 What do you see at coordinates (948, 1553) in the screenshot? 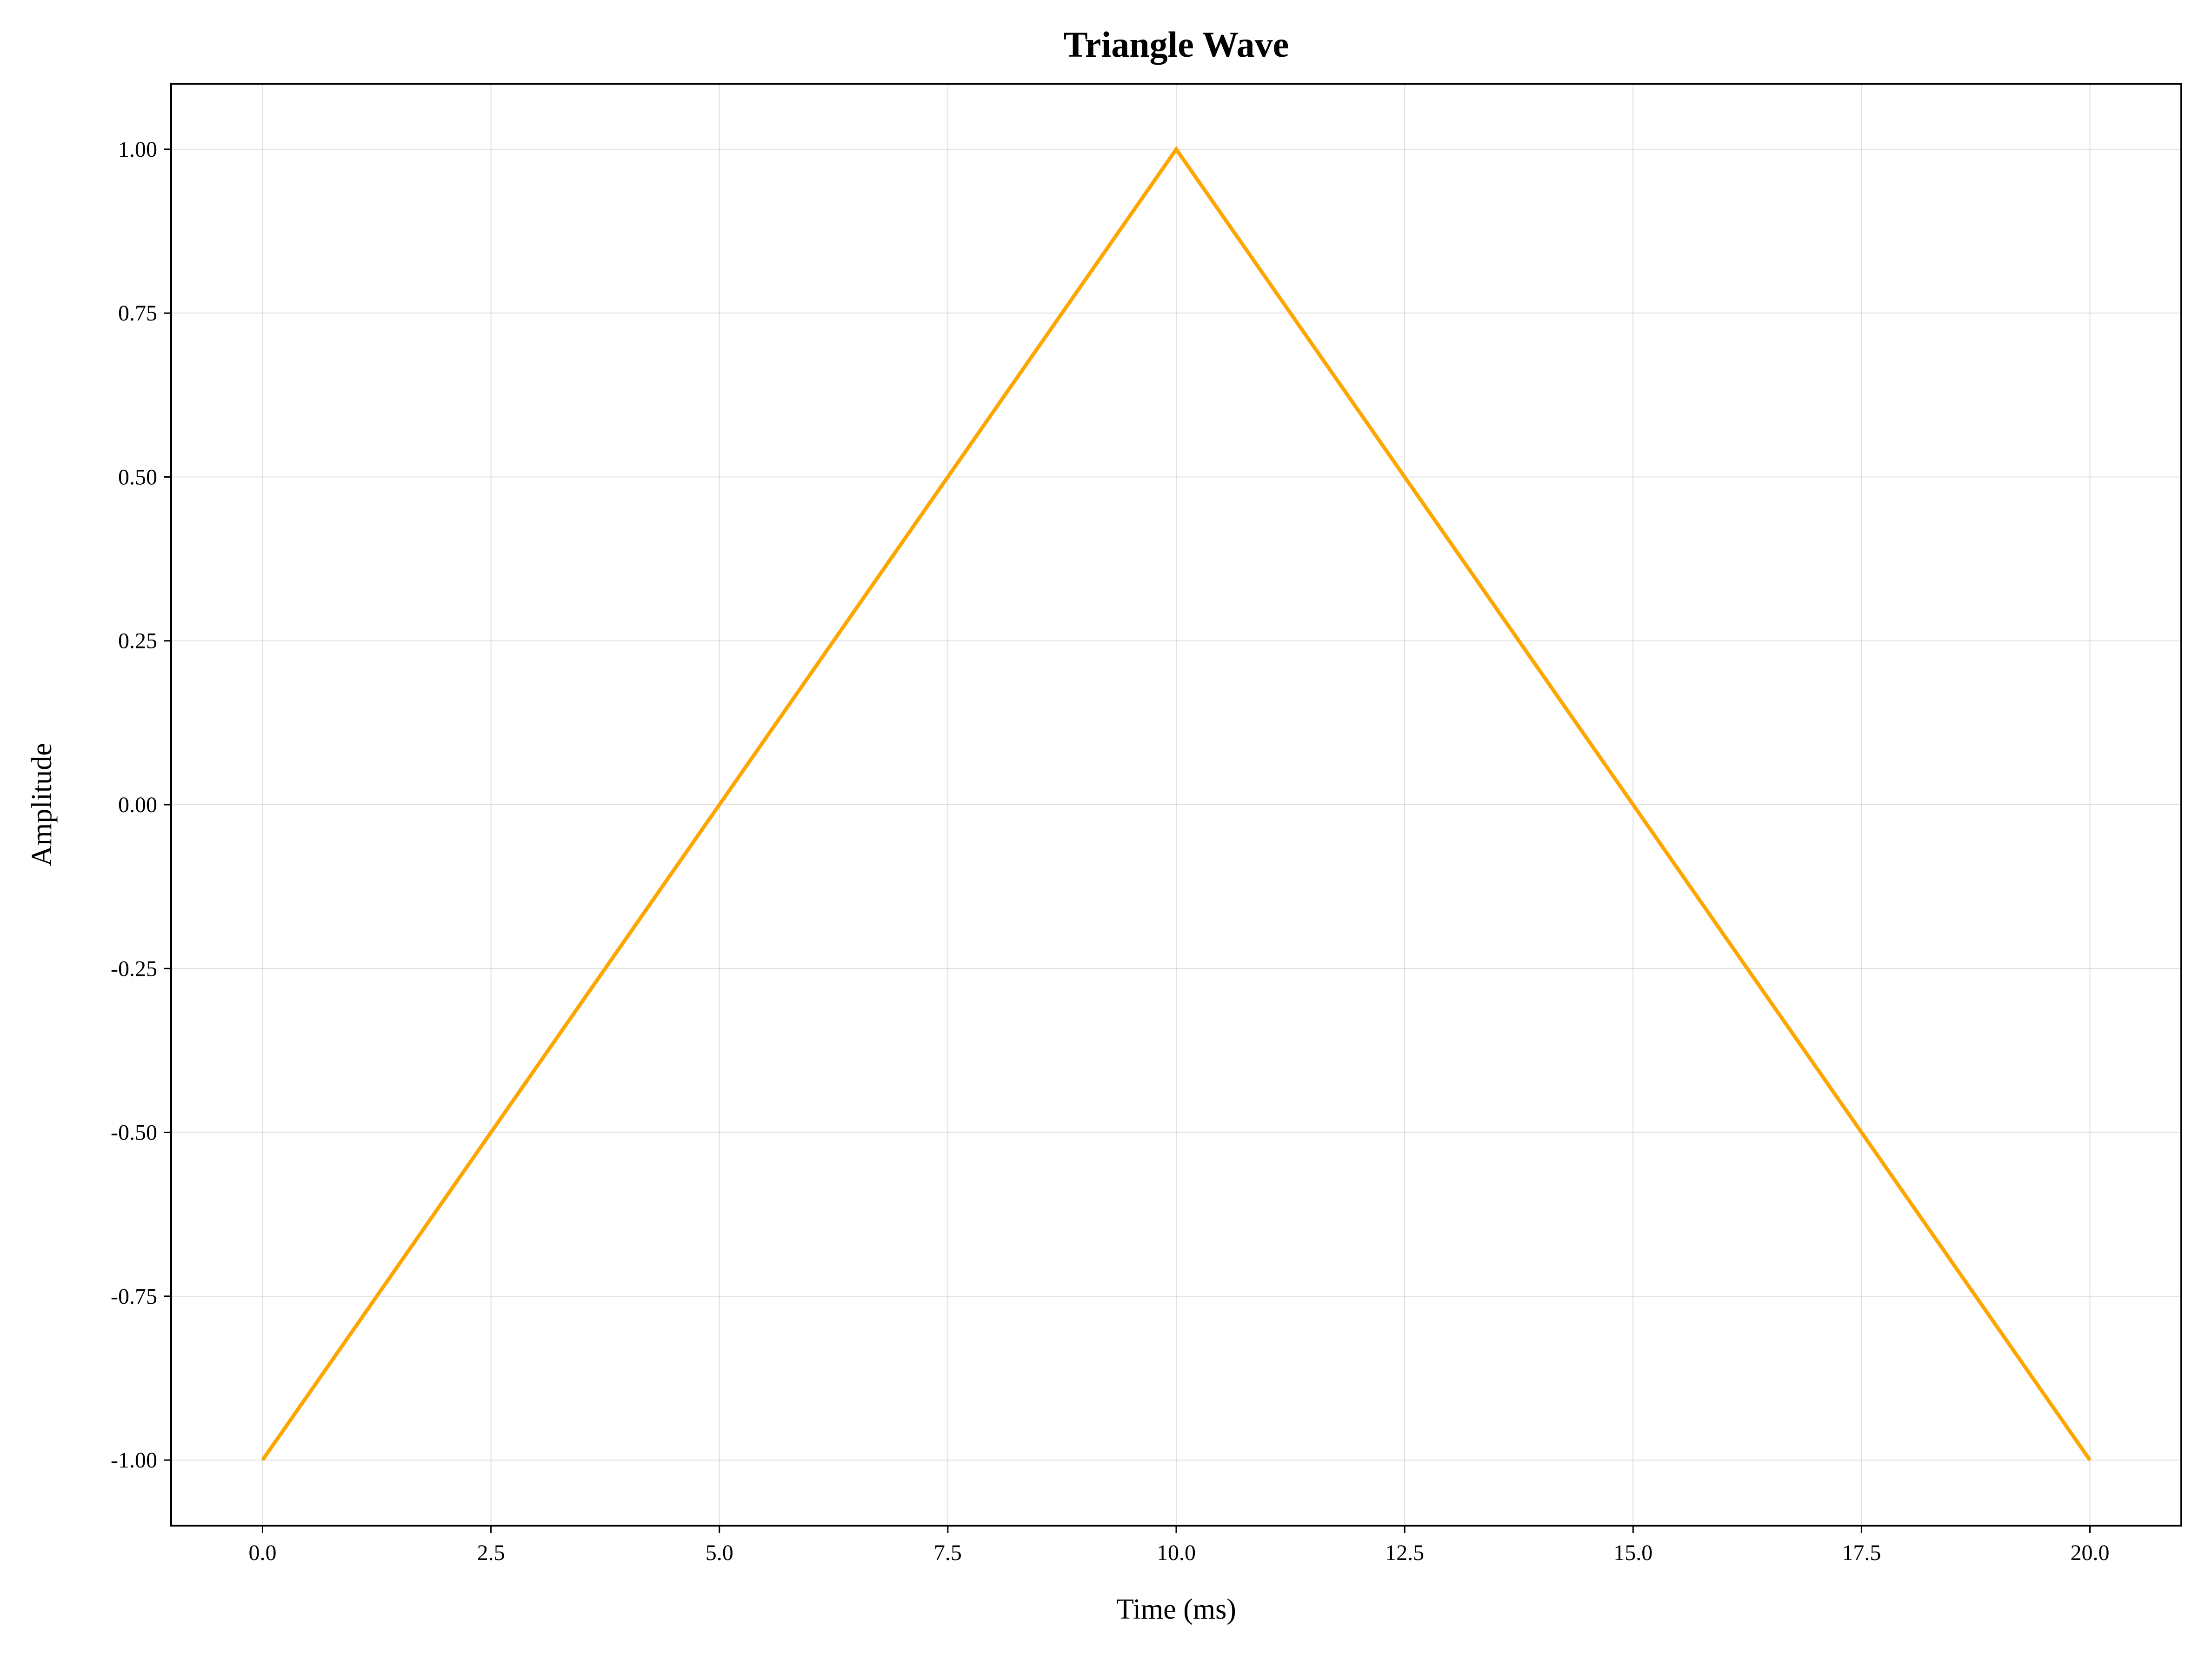
I see `x-tick-label: 7.5` at bounding box center [948, 1553].